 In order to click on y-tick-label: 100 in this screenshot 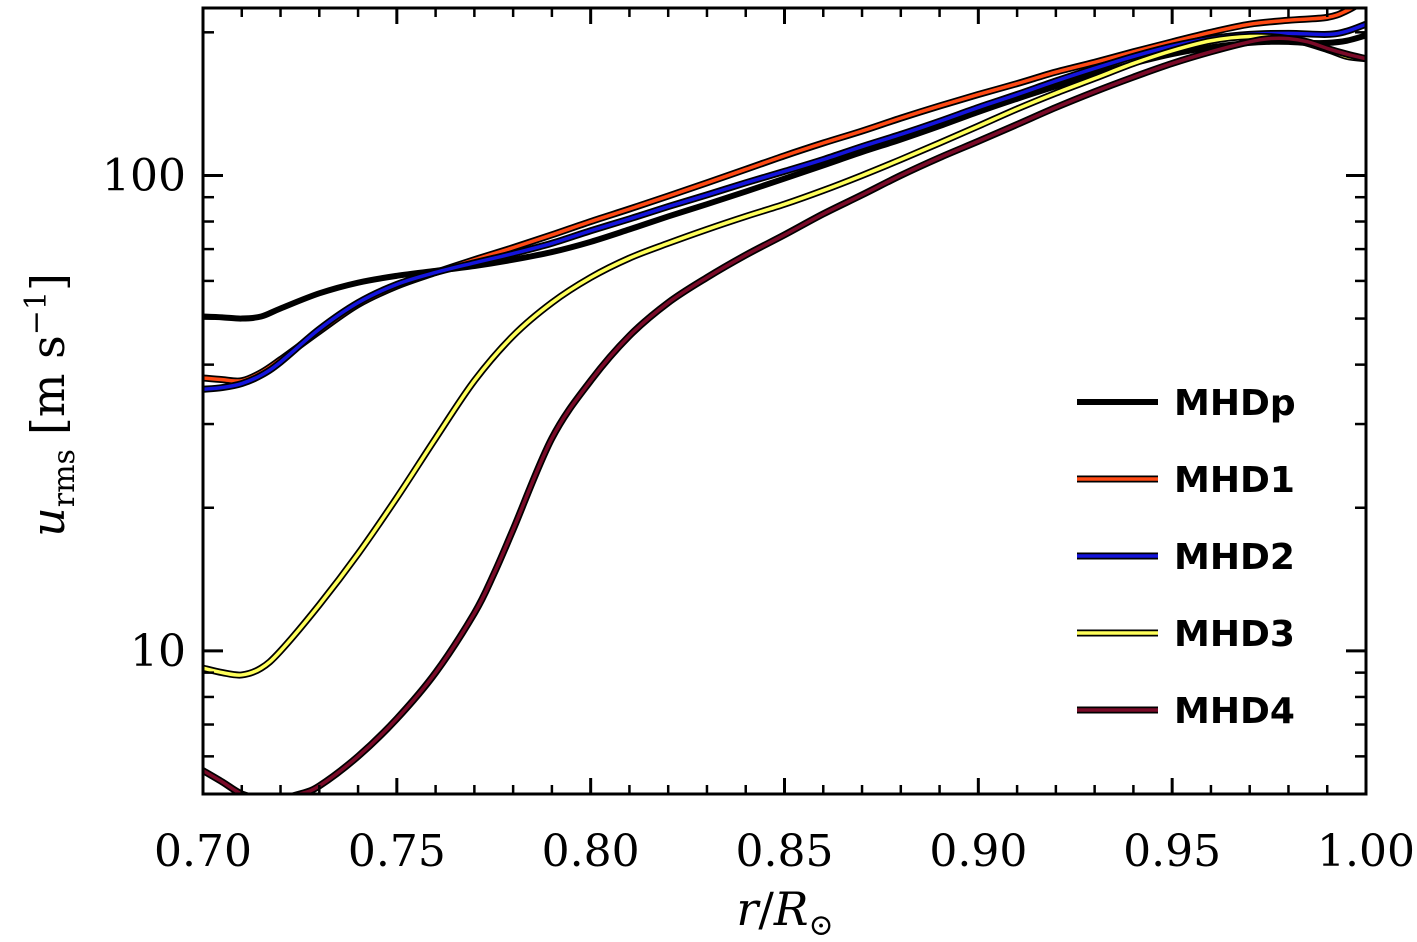, I will do `click(144, 175)`.